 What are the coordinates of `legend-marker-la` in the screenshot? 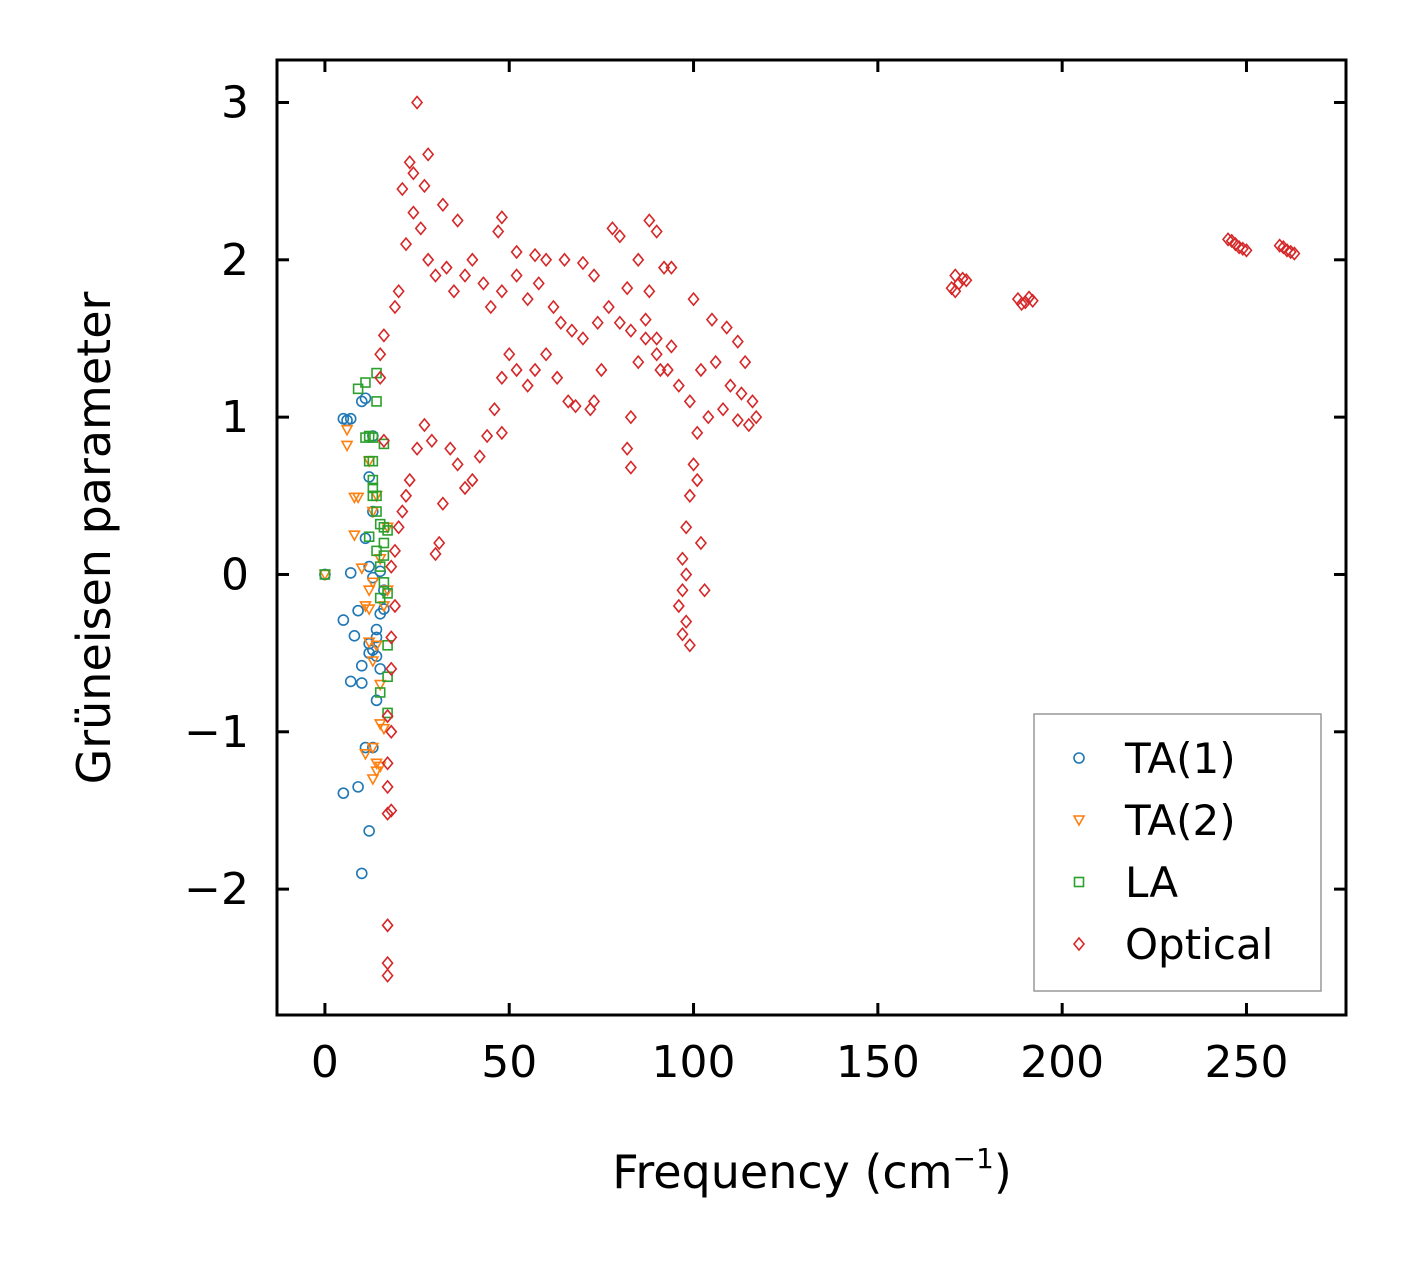 It's located at (1079, 882).